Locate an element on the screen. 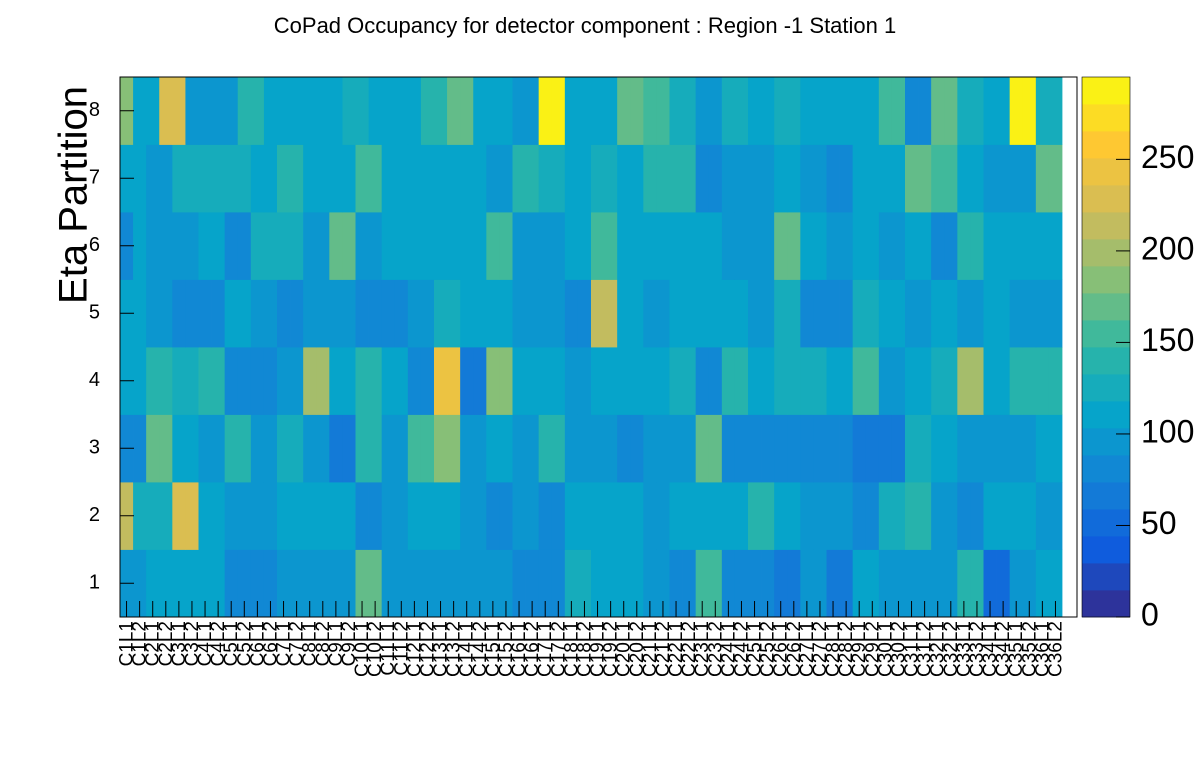 This screenshot has width=1196, height=772. x-tick-label: C31L1 is located at coordinates (912, 649).